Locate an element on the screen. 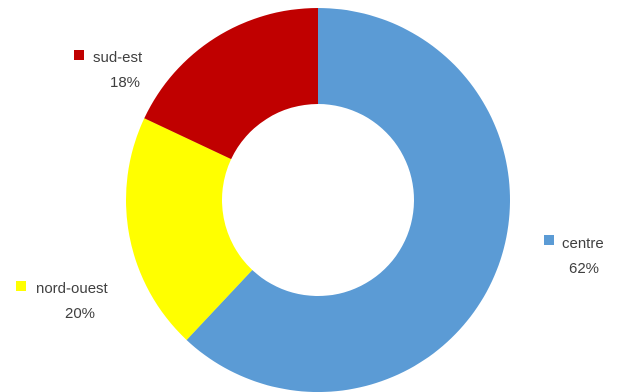 This screenshot has height=392, width=622. legend-swatch-nord-ouest is located at coordinates (21, 286).